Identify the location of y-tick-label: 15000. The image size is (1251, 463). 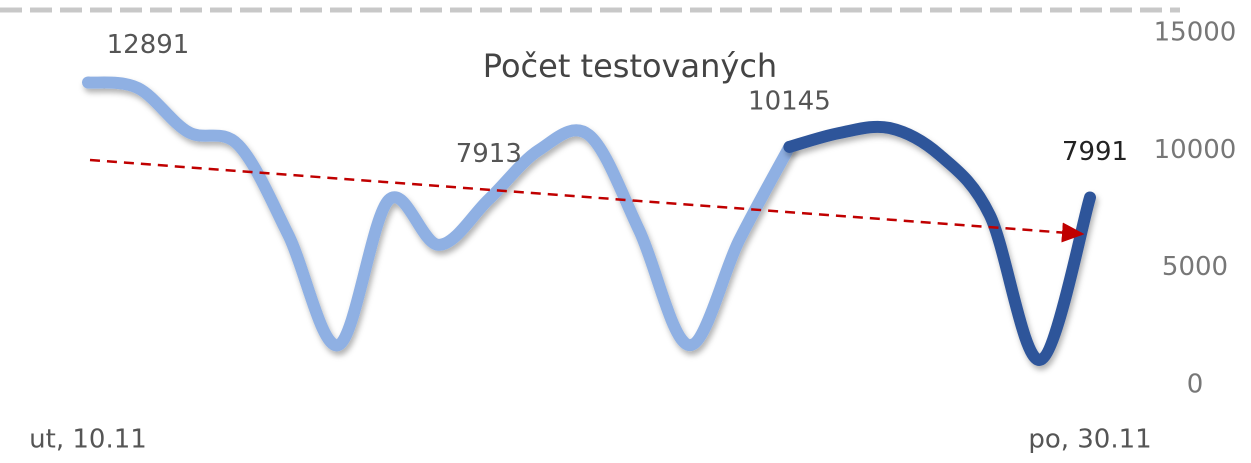
(1195, 33).